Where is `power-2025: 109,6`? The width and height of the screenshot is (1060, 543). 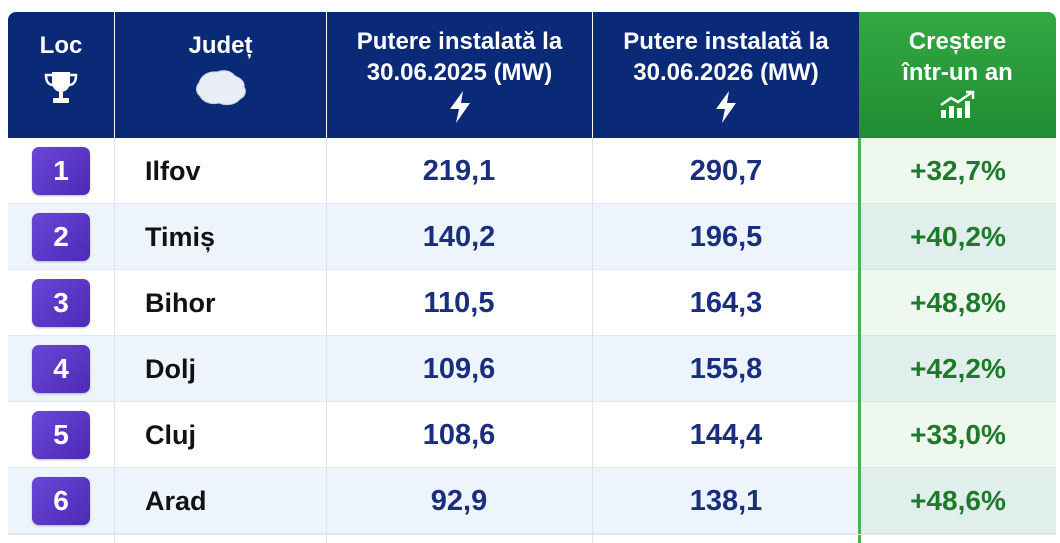 power-2025: 109,6 is located at coordinates (459, 368).